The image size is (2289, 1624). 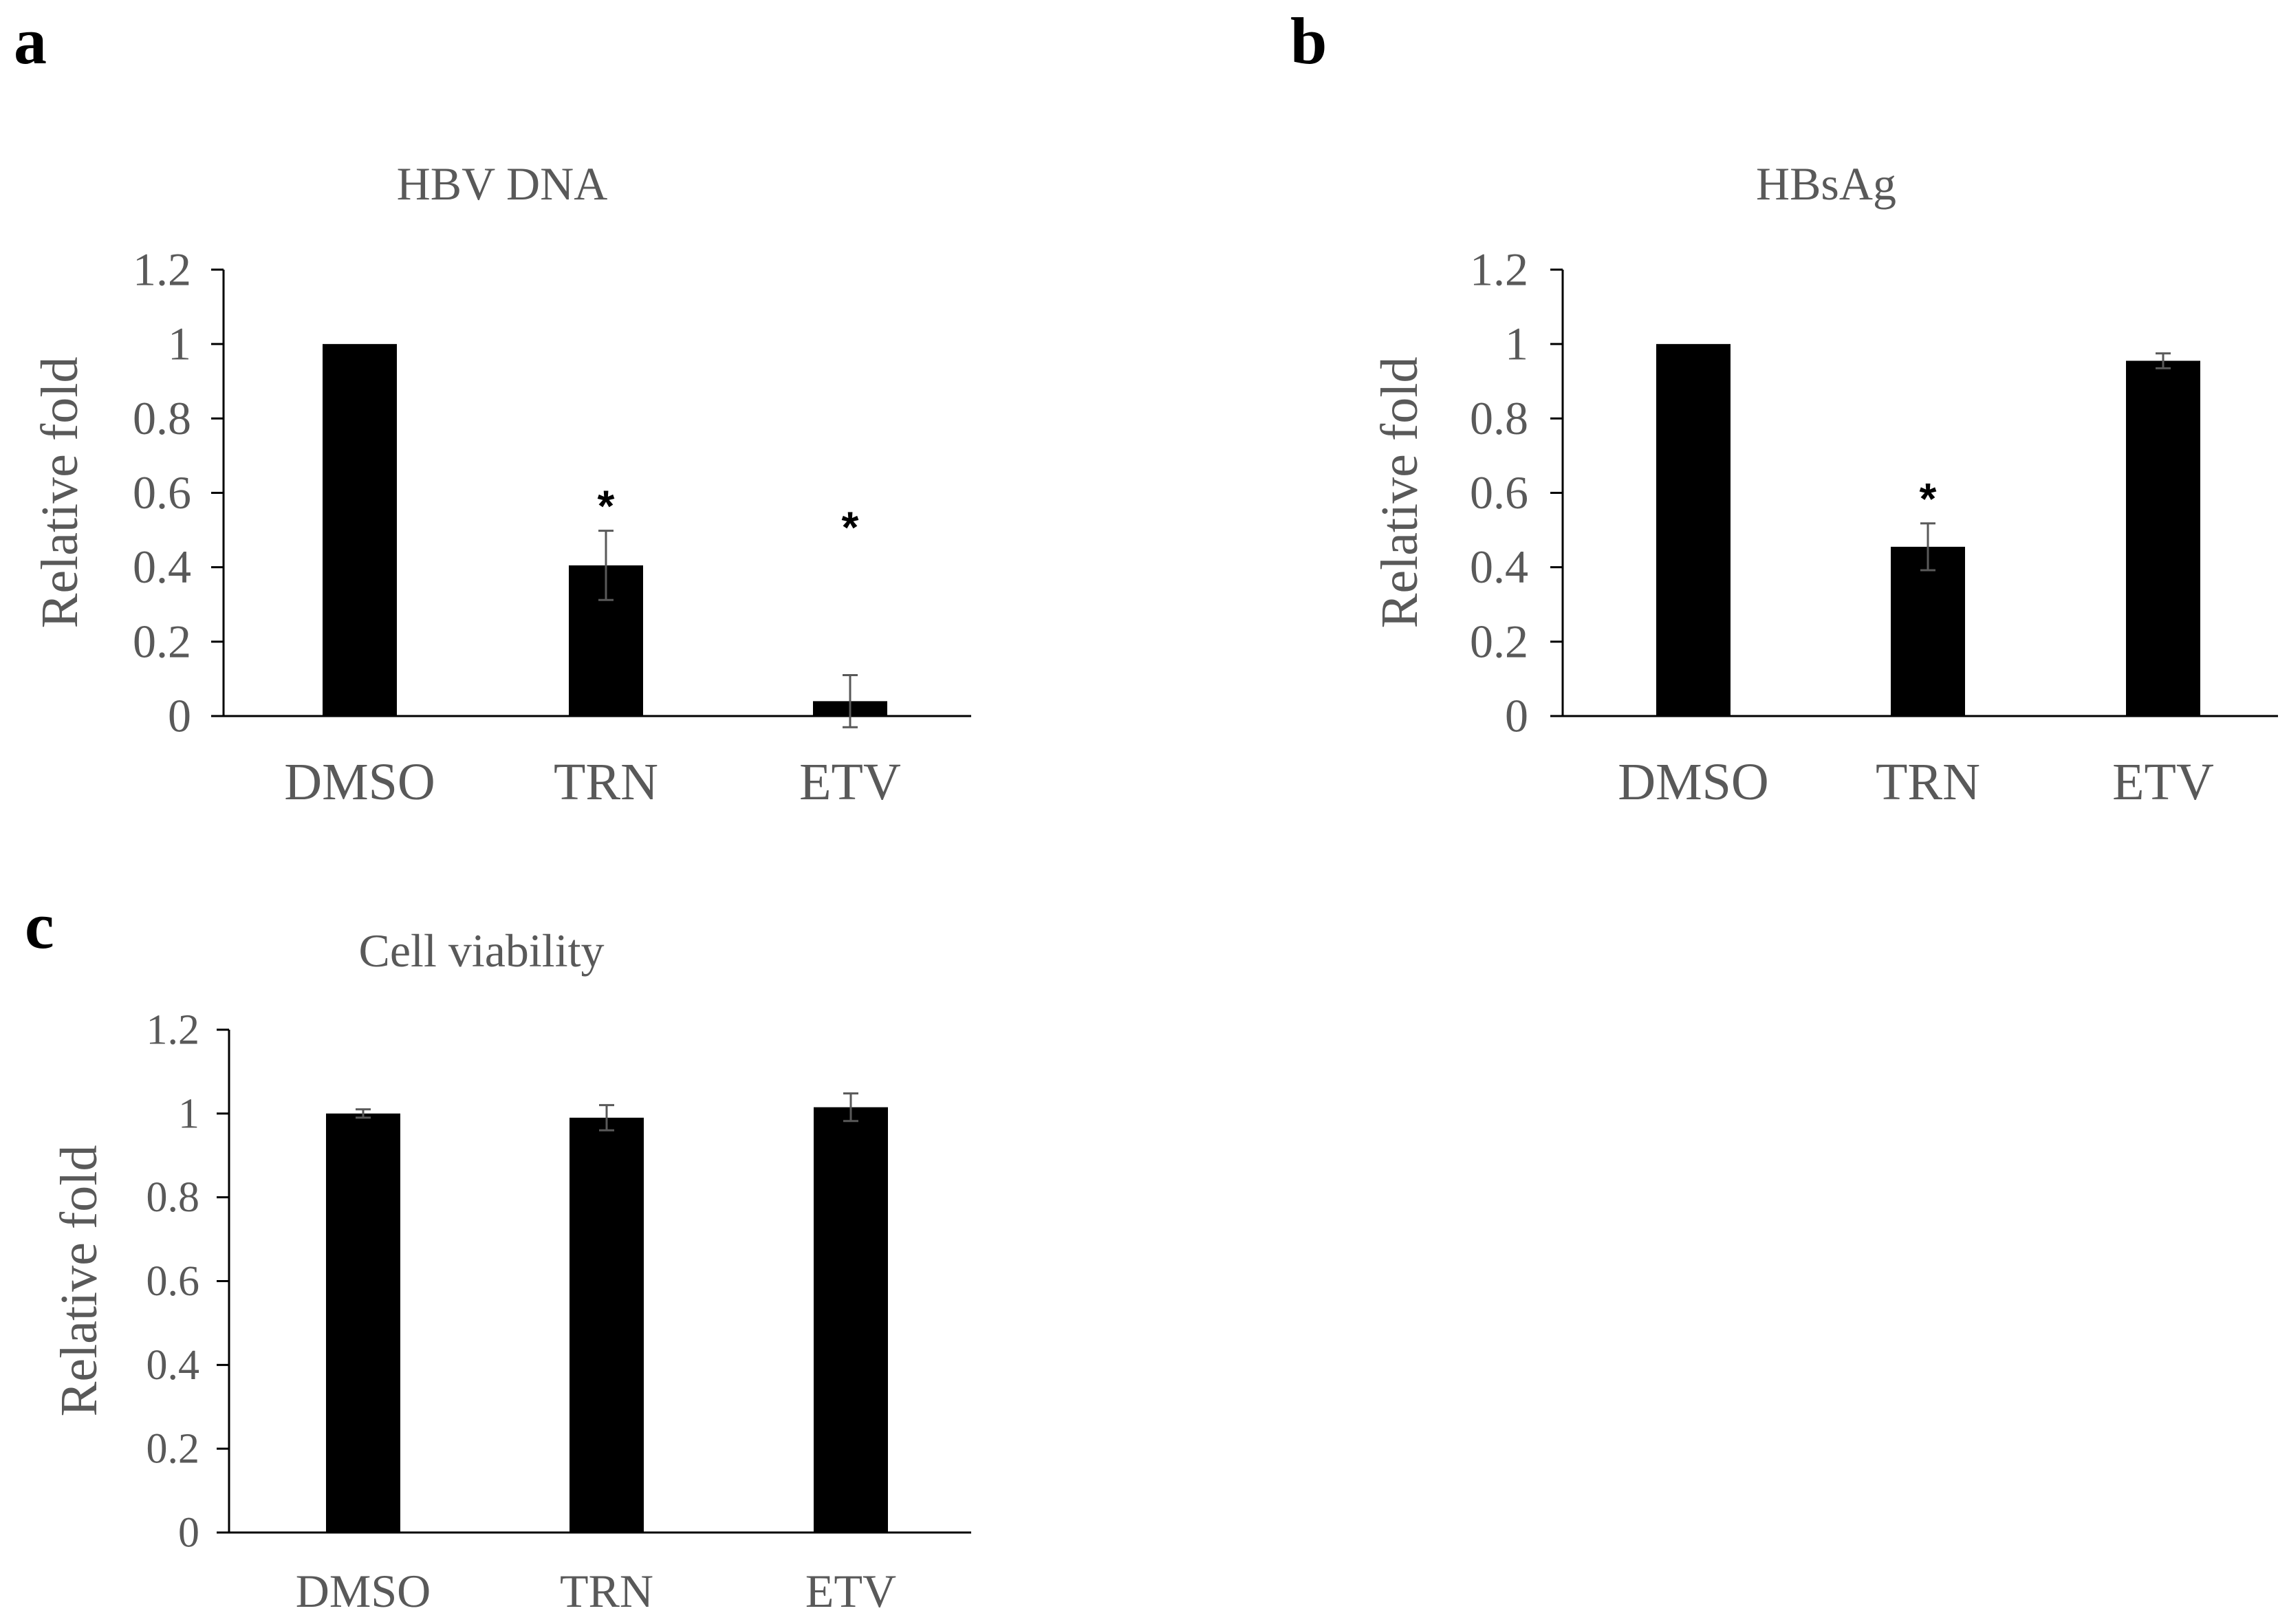 I want to click on panel-letter-a: a, so click(x=30, y=41).